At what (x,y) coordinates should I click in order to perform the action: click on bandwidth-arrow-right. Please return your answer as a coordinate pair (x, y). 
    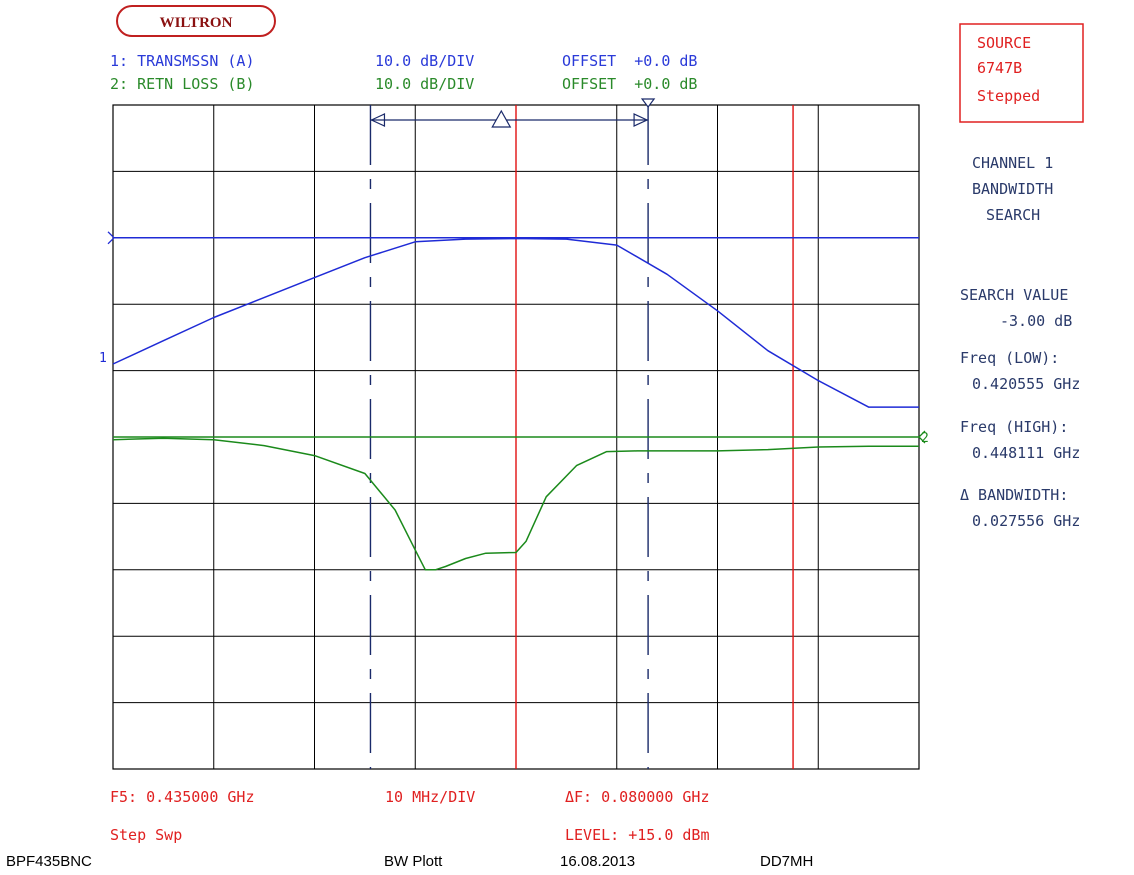
    Looking at the image, I should click on (641, 120).